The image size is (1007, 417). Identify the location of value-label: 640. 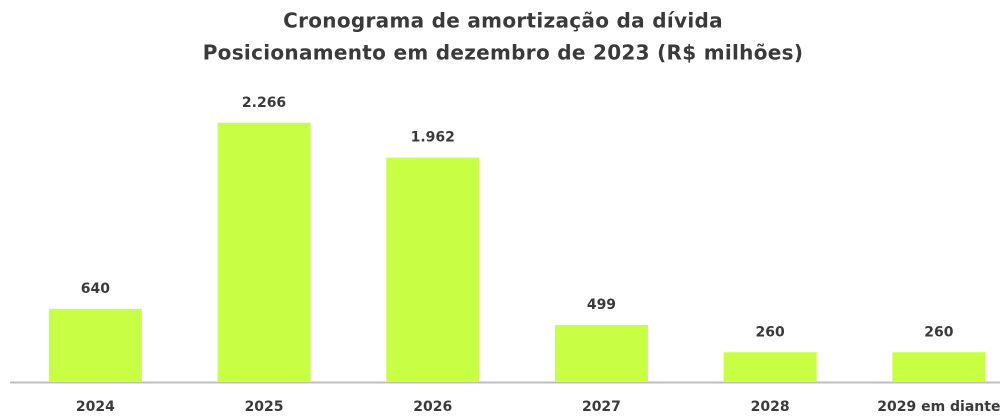
(95, 289).